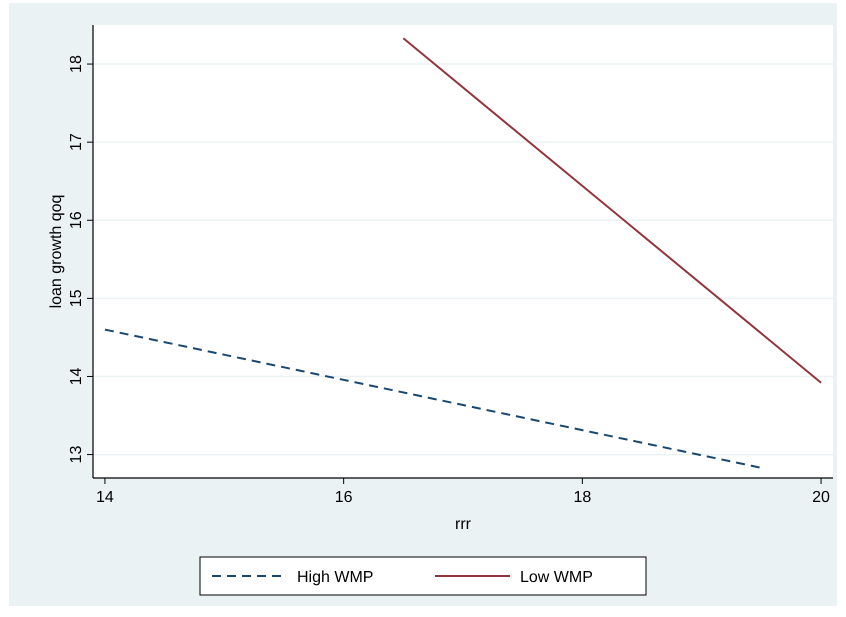 This screenshot has height=617, width=846. What do you see at coordinates (76, 220) in the screenshot?
I see `y-tick-label: 16` at bounding box center [76, 220].